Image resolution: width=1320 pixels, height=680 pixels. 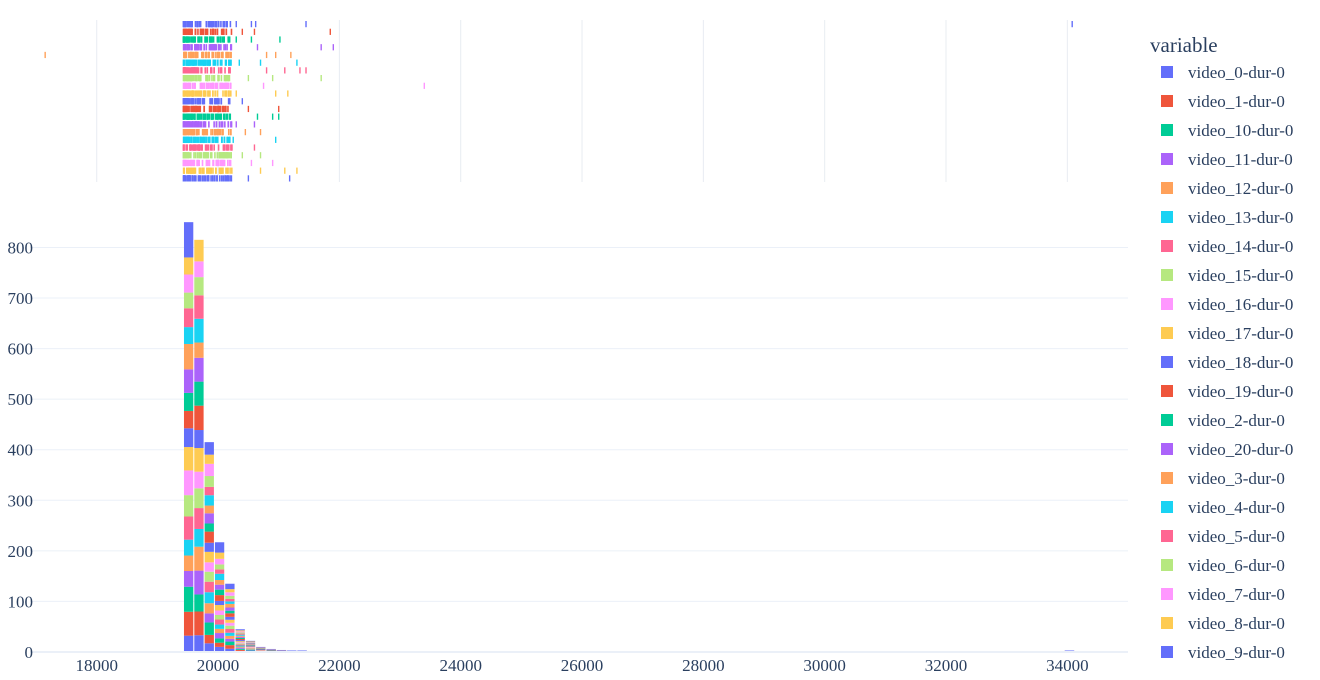 I want to click on legend-item: video_4-dur-0, so click(x=1223, y=507).